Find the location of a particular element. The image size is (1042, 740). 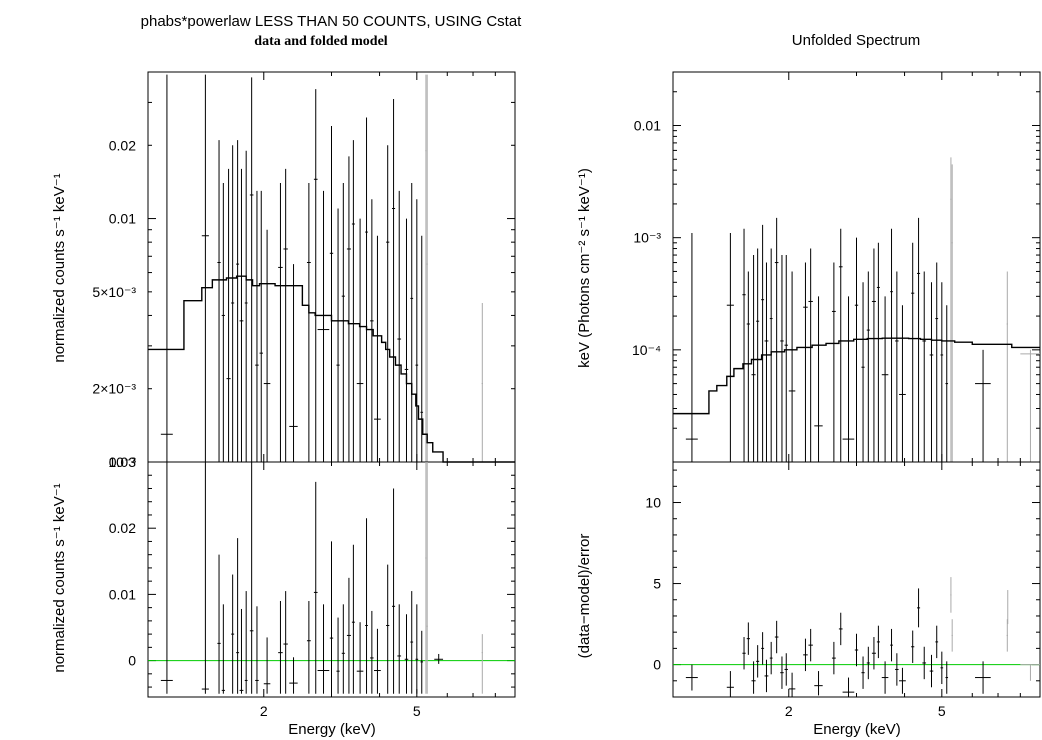

top-right-ylabel: keV (Photons cm⁻² s⁻¹ keV⁻¹) is located at coordinates (584, 268).